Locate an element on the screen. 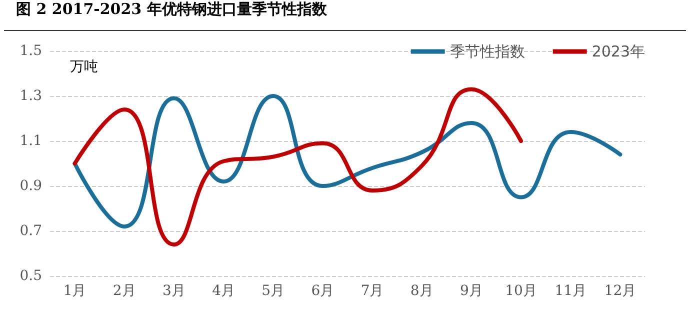  x-tick-label: 5月 is located at coordinates (273, 291).